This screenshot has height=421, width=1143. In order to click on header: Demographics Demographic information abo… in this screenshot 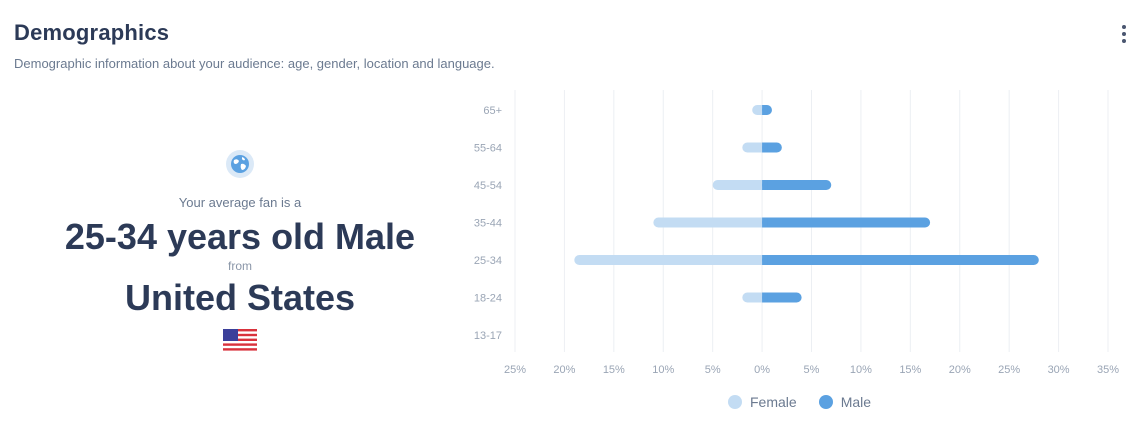, I will do `click(254, 45)`.